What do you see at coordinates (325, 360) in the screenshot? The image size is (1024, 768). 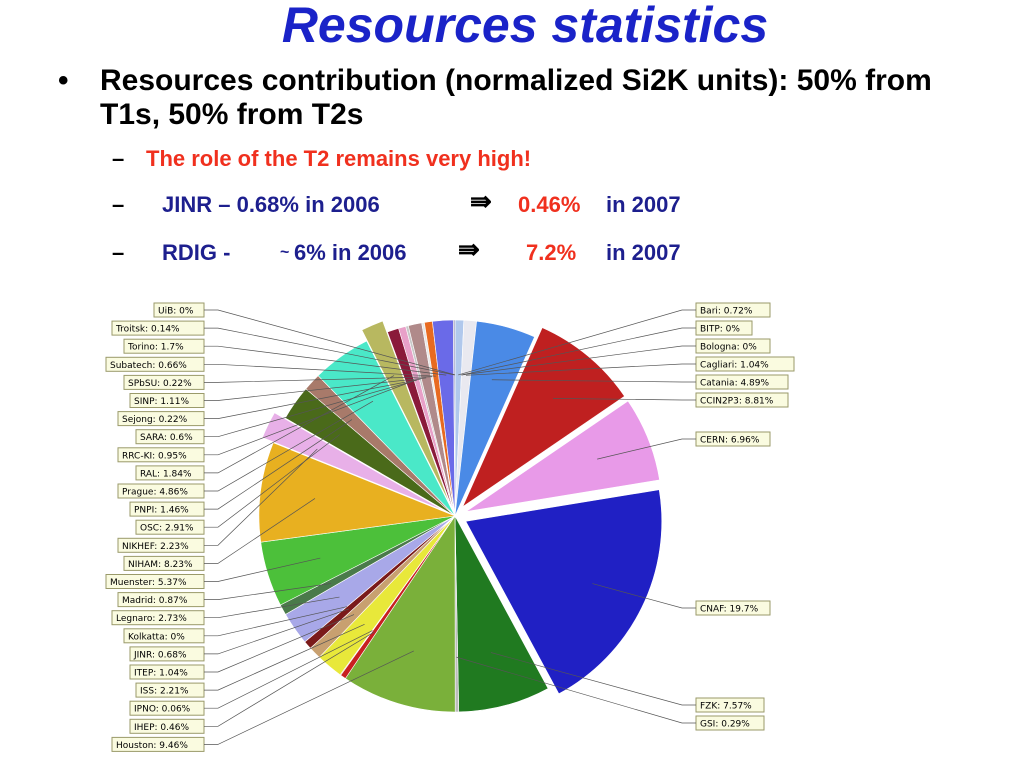 I see `leader-line-torino` at bounding box center [325, 360].